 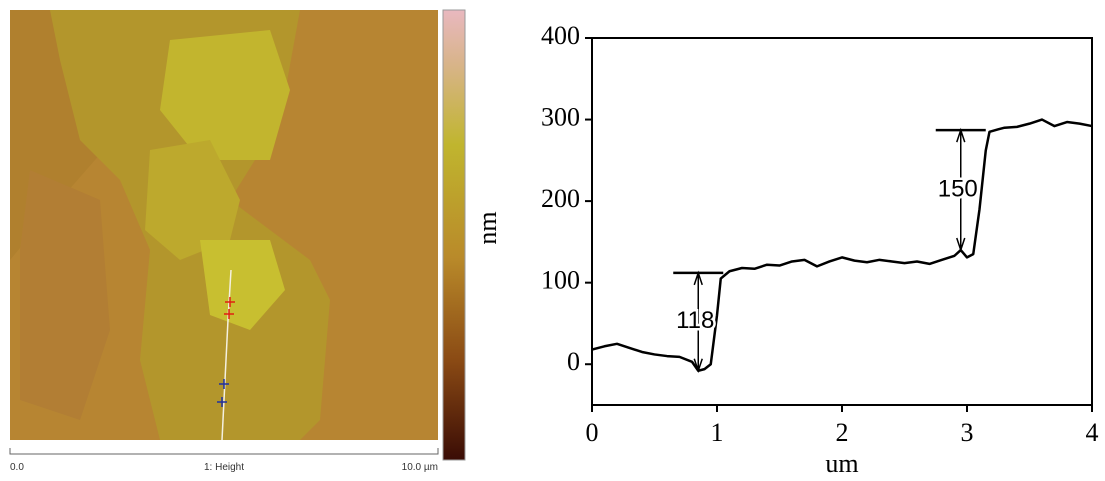 I want to click on y-tick-label: 400, so click(x=560, y=35).